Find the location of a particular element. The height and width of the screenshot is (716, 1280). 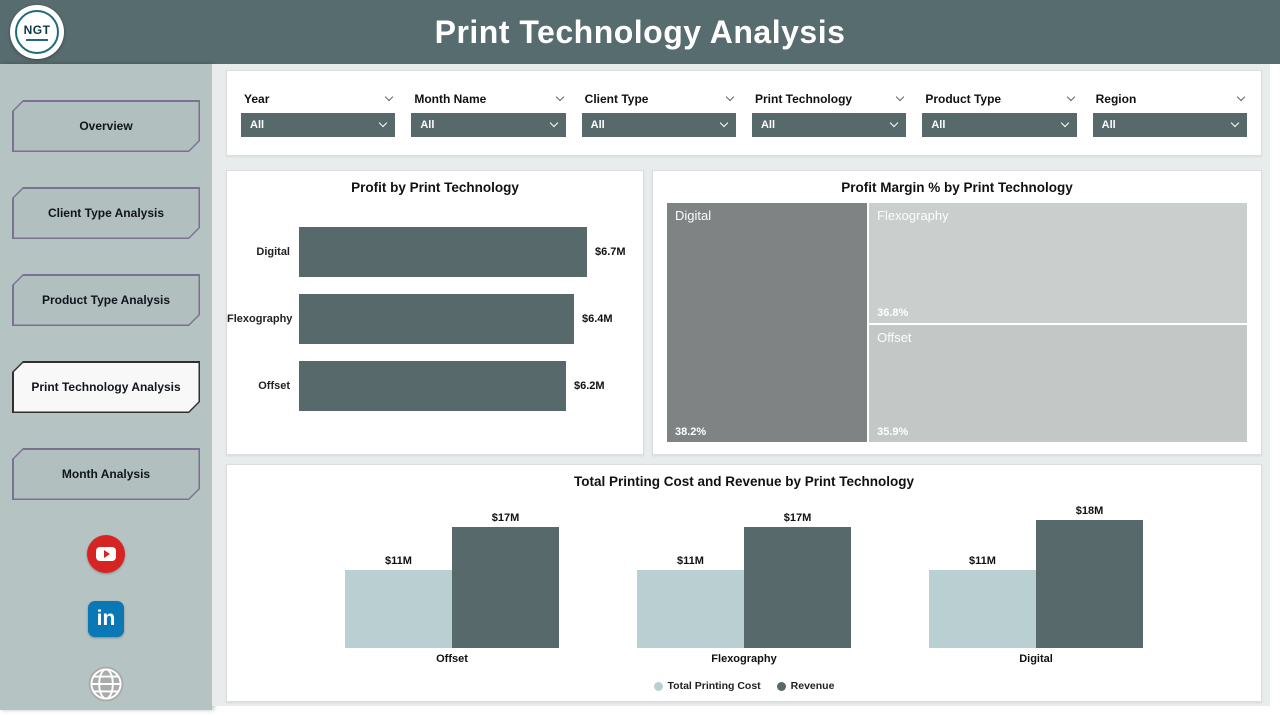

filter-year: Year All is located at coordinates (318, 113).